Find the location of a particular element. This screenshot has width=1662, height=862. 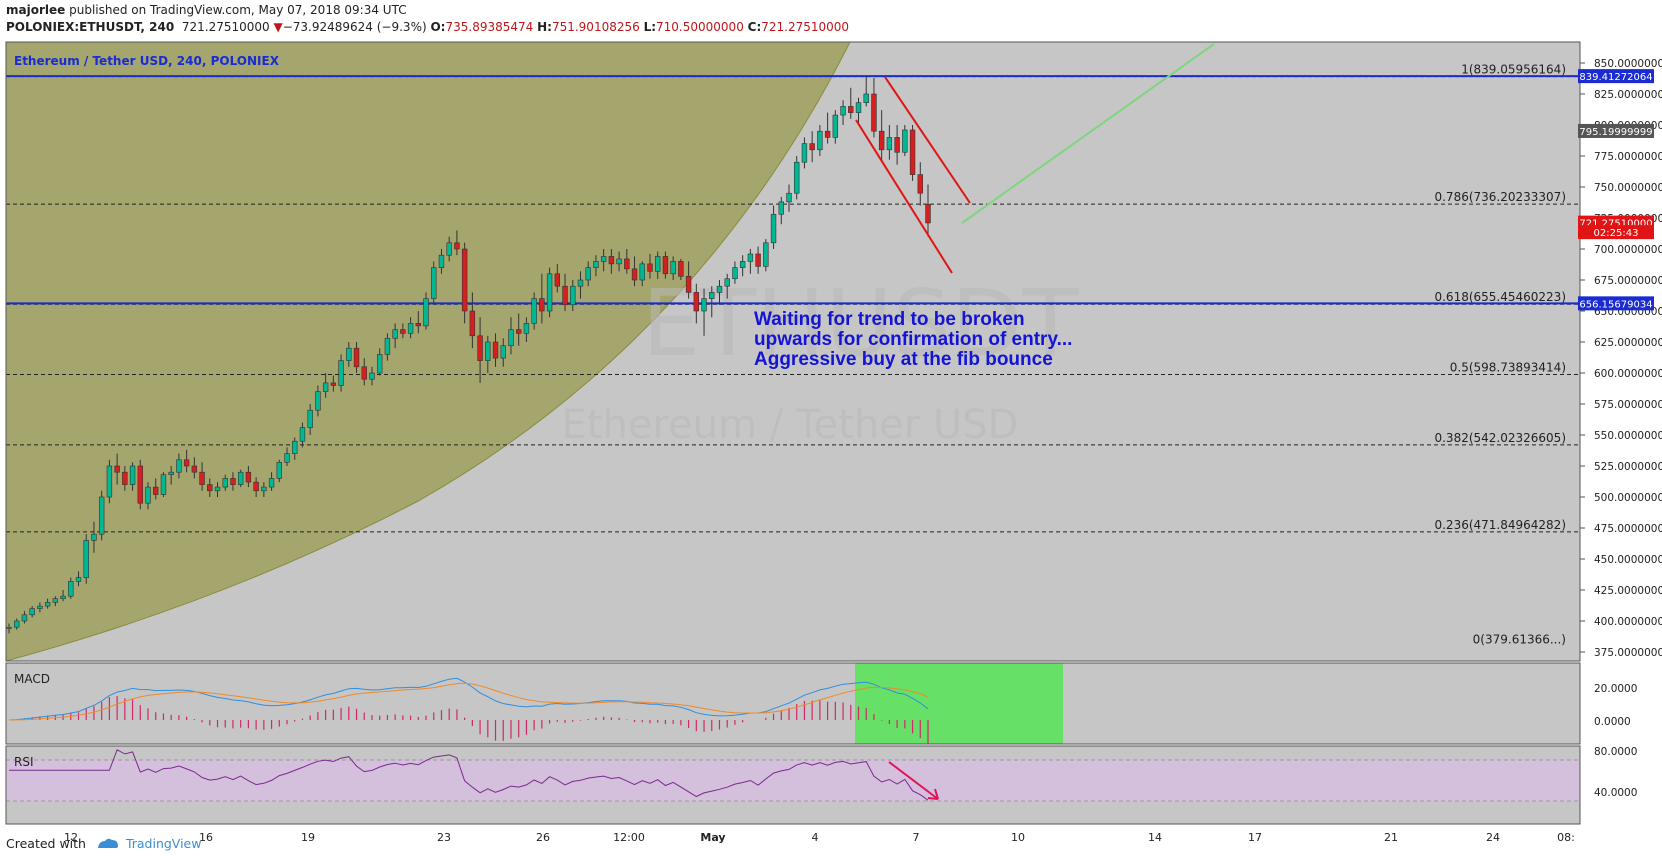

high-value: 751.90108256 is located at coordinates (595, 27).